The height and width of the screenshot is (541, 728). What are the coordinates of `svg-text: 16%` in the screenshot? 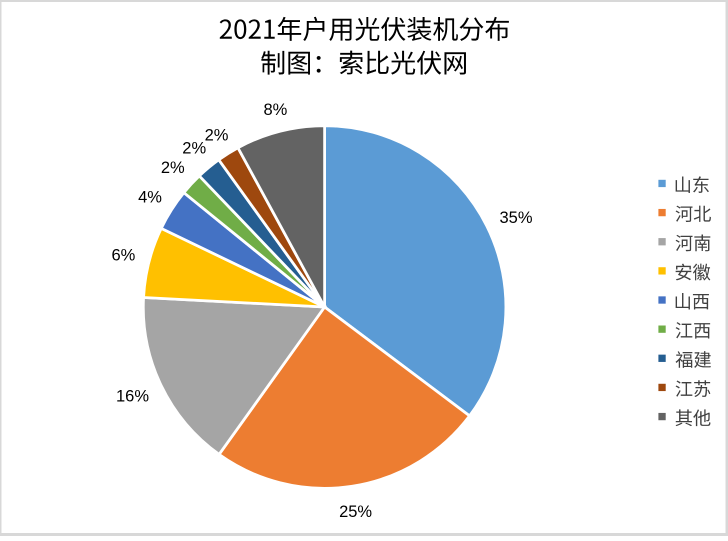 It's located at (132, 396).